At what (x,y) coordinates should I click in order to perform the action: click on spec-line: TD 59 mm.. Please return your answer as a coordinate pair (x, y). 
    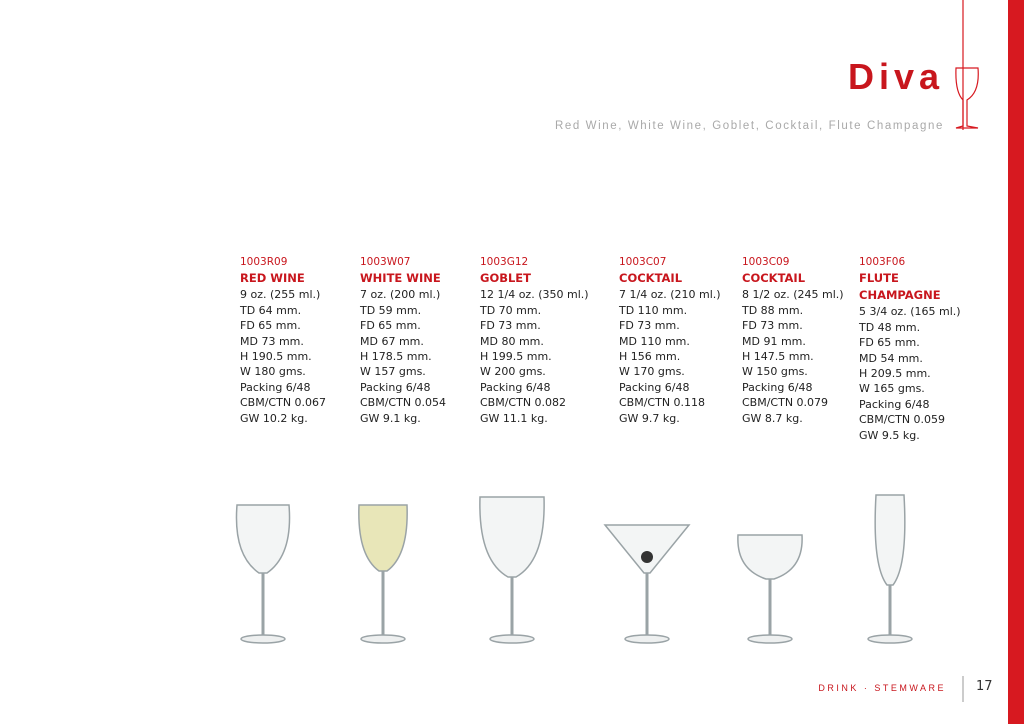
    Looking at the image, I should click on (391, 310).